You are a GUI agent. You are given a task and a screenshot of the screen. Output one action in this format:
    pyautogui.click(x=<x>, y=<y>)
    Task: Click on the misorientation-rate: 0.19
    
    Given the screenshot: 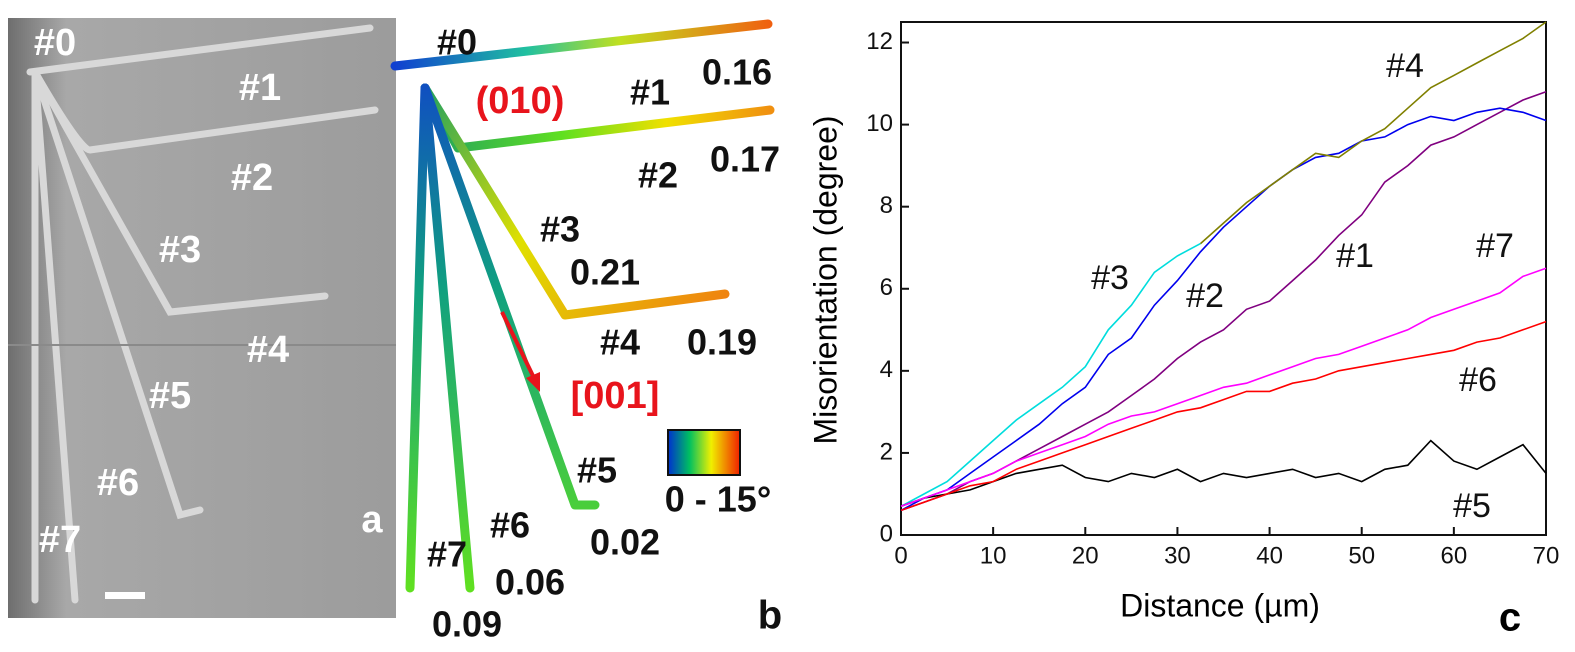 What is the action you would take?
    pyautogui.click(x=722, y=342)
    